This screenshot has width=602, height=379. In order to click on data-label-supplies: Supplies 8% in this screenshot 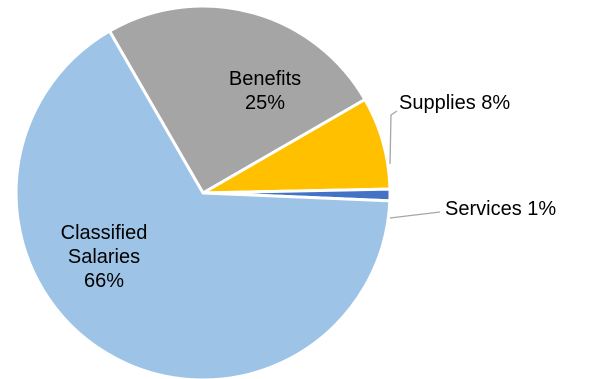, I will do `click(454, 103)`.